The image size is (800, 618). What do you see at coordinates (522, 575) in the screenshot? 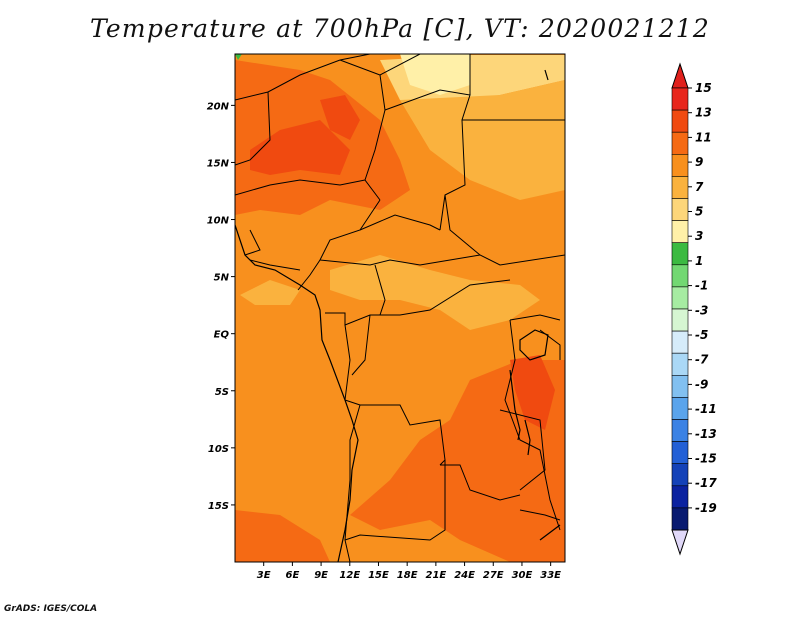
I see `x-tick-label: 30E` at bounding box center [522, 575].